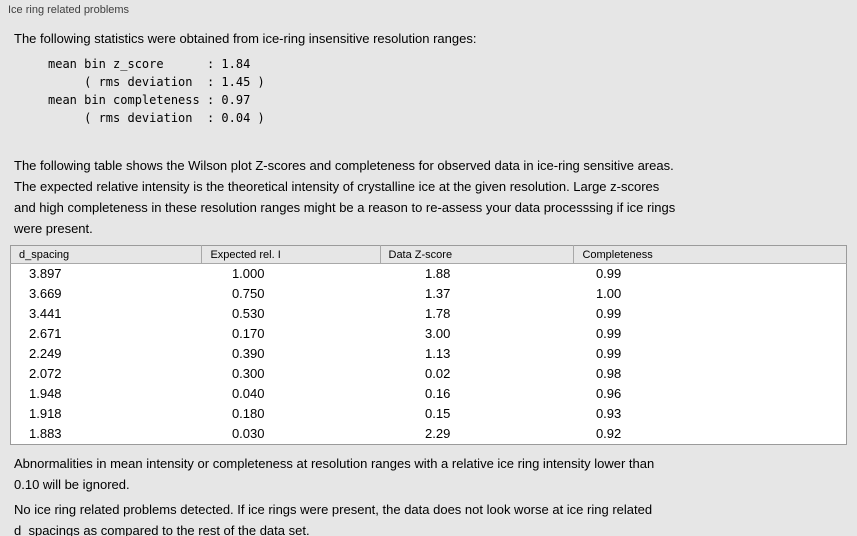 This screenshot has width=857, height=536. What do you see at coordinates (710, 254) in the screenshot?
I see `col-header-completeness: Completeness` at bounding box center [710, 254].